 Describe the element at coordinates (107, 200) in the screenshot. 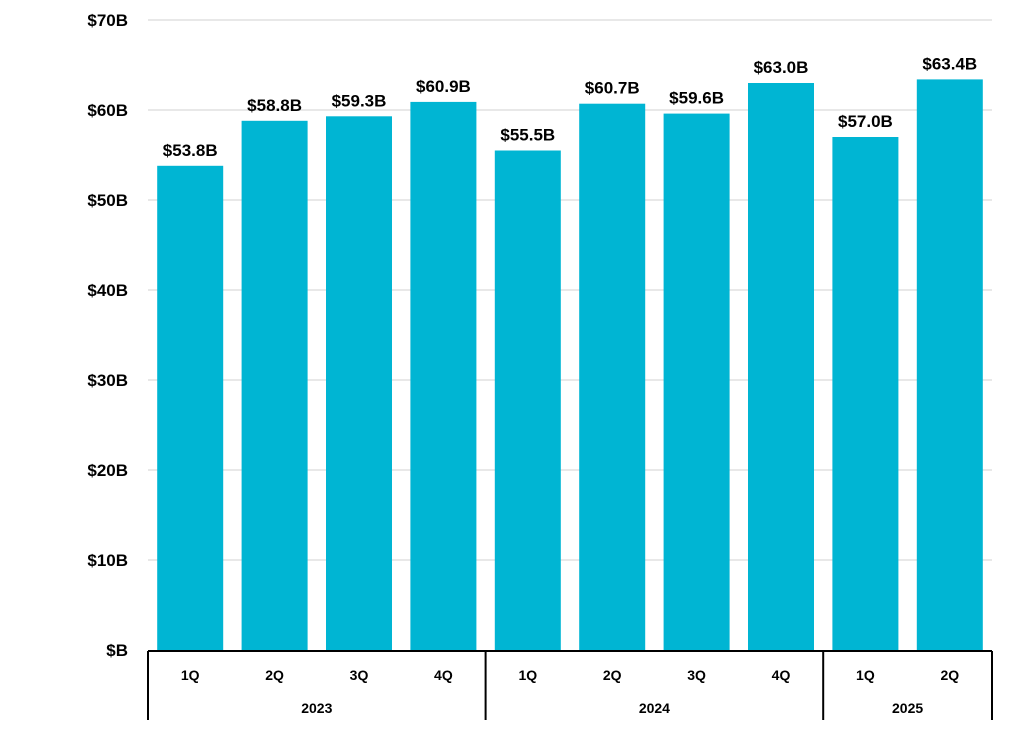

I see `y-tick-label: $50B` at that location.